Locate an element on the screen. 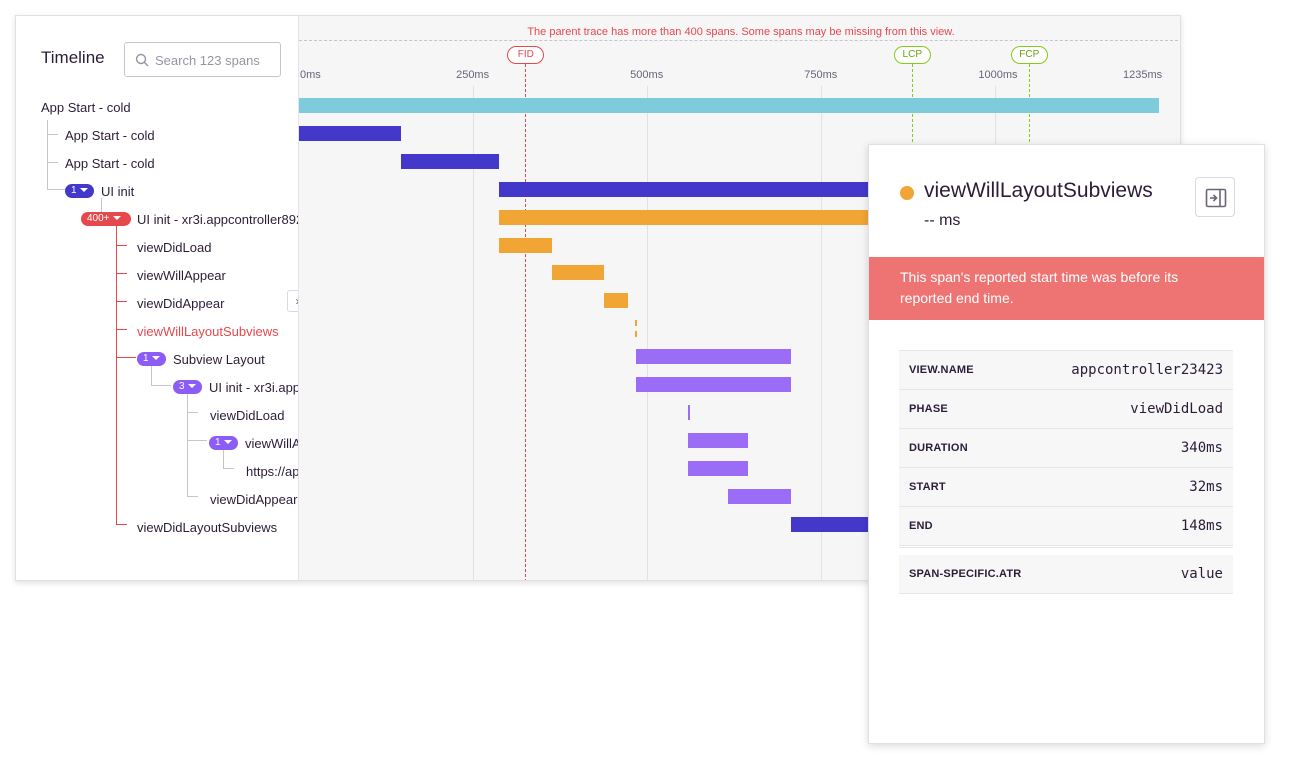 This screenshot has width=1289, height=768. tree-row: 1 UI init is located at coordinates (181, 191).